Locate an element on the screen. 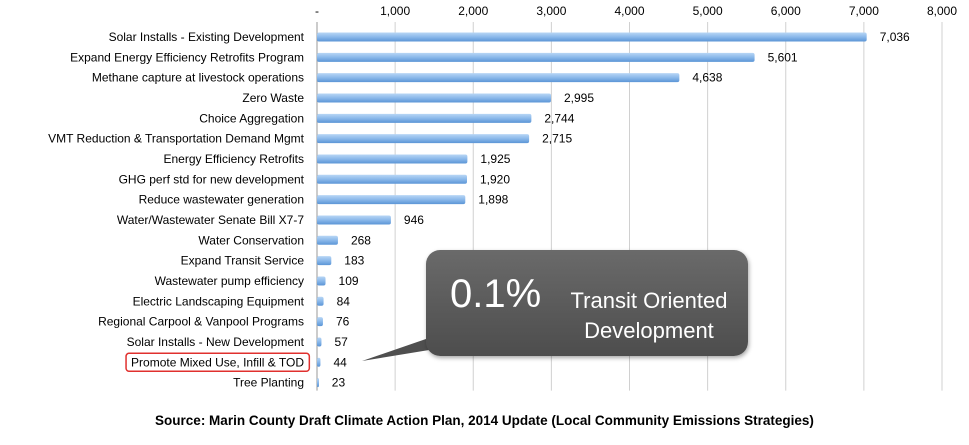  category-label: Energy Efficiency Retrofits is located at coordinates (233, 159).